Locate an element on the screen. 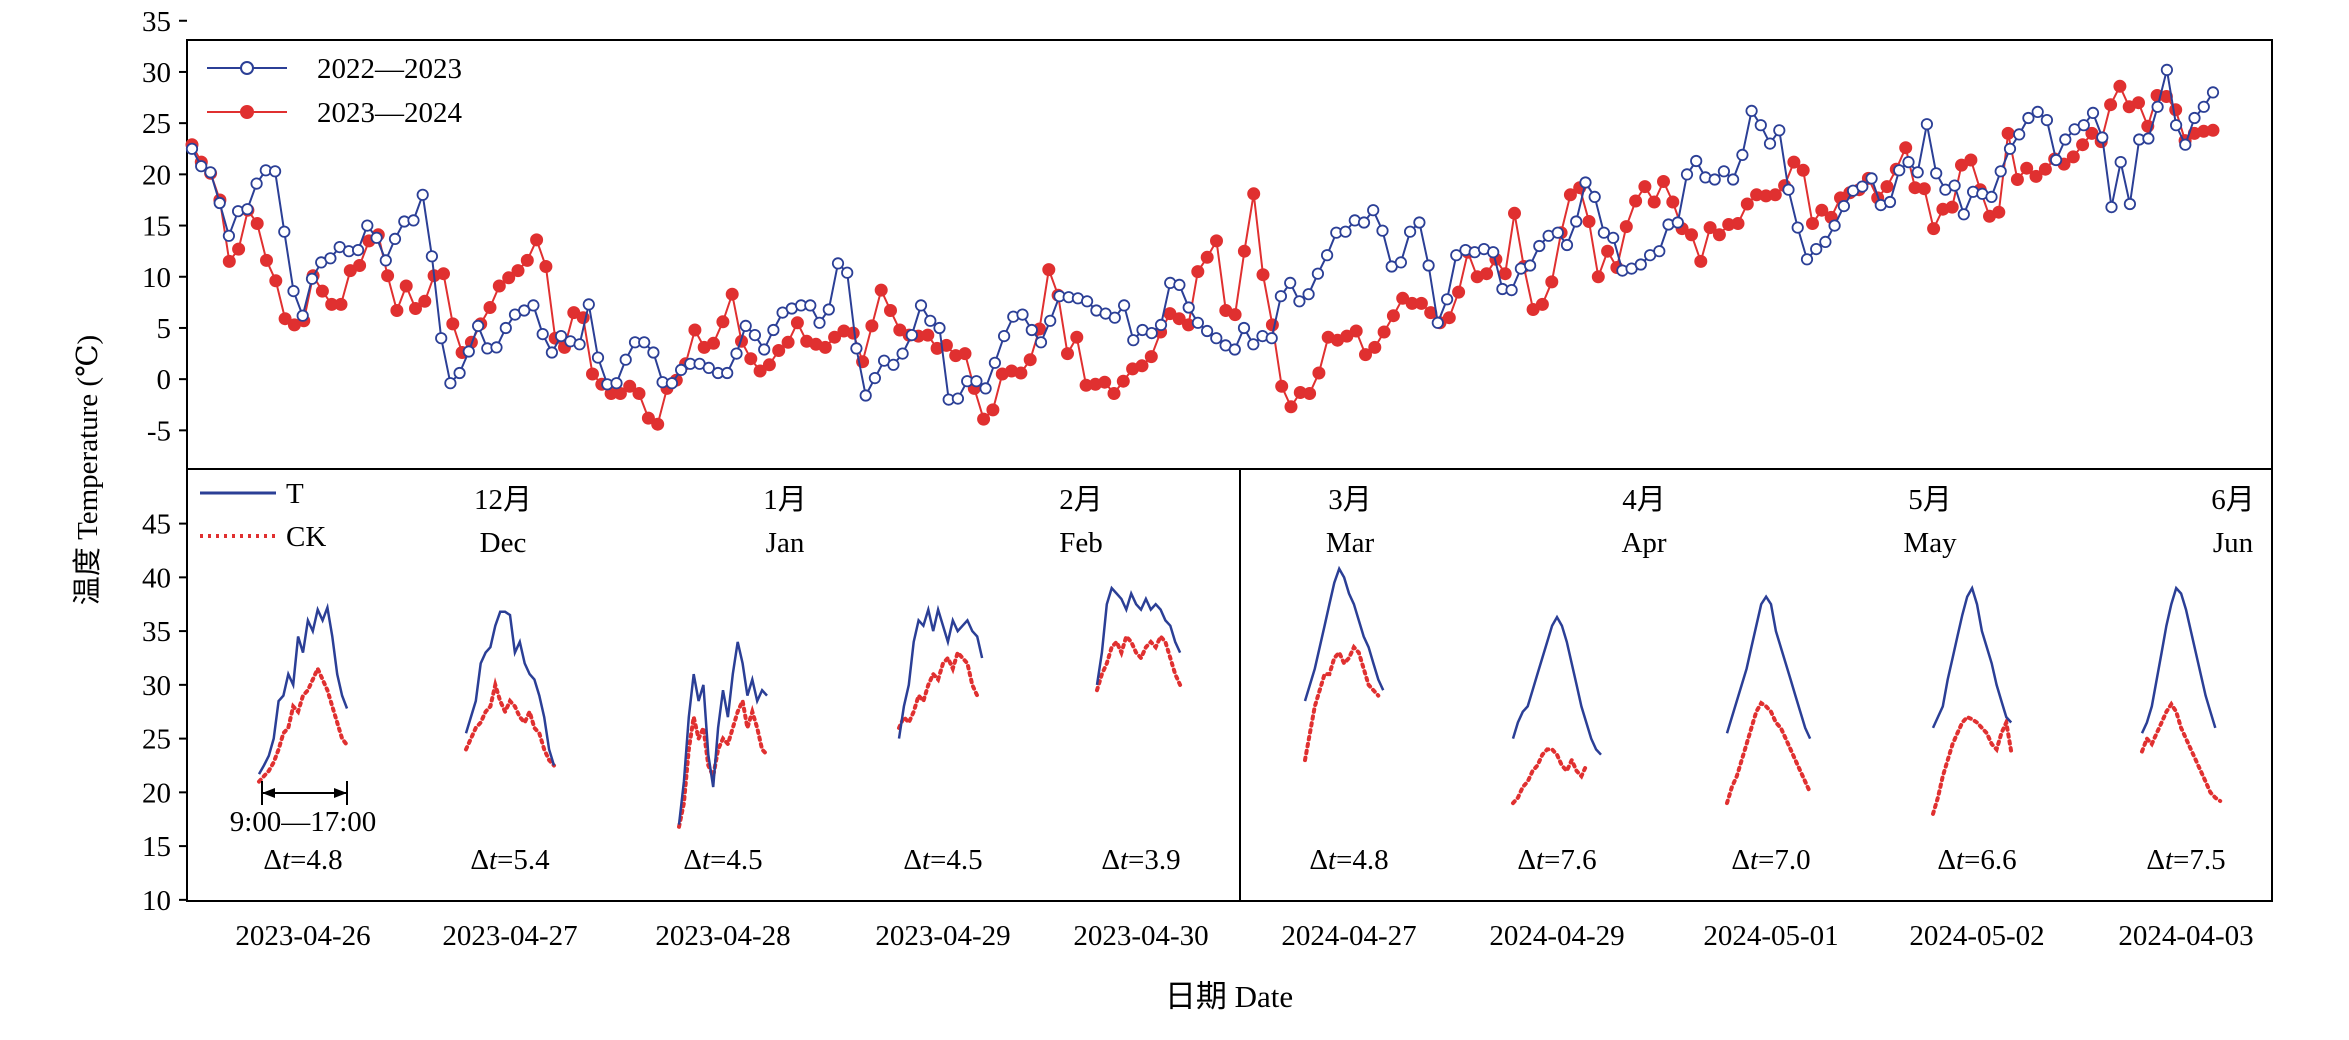 This screenshot has height=1040, width=2349. lower-legend: T CK is located at coordinates (263, 515).